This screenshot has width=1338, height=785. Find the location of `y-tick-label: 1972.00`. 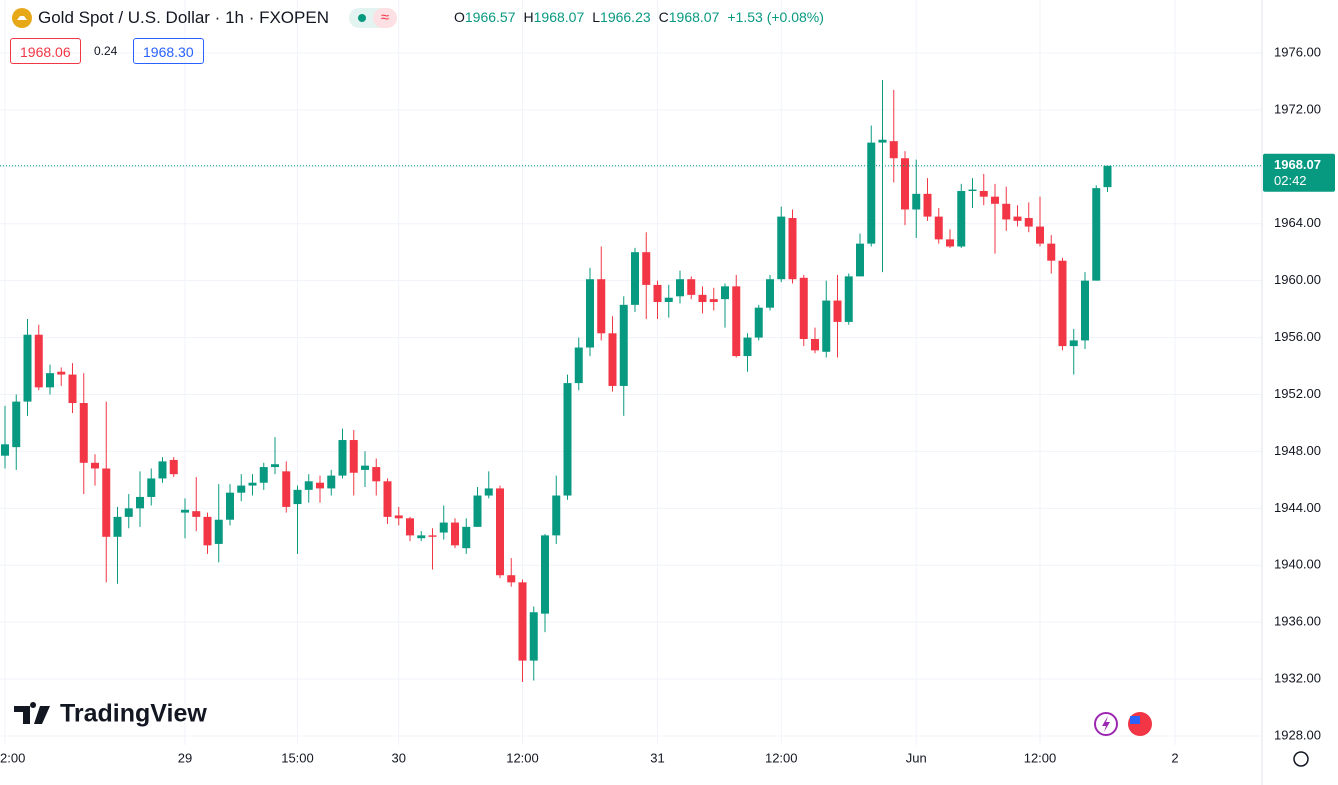

y-tick-label: 1972.00 is located at coordinates (1297, 108).